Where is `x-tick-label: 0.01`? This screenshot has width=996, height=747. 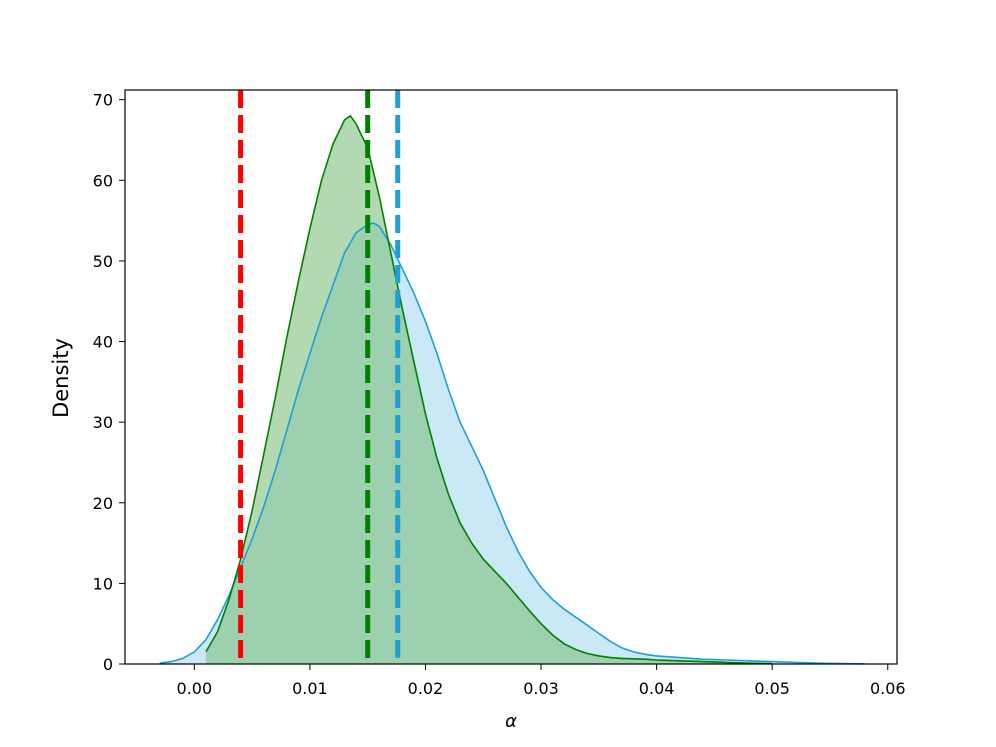
x-tick-label: 0.01 is located at coordinates (310, 688).